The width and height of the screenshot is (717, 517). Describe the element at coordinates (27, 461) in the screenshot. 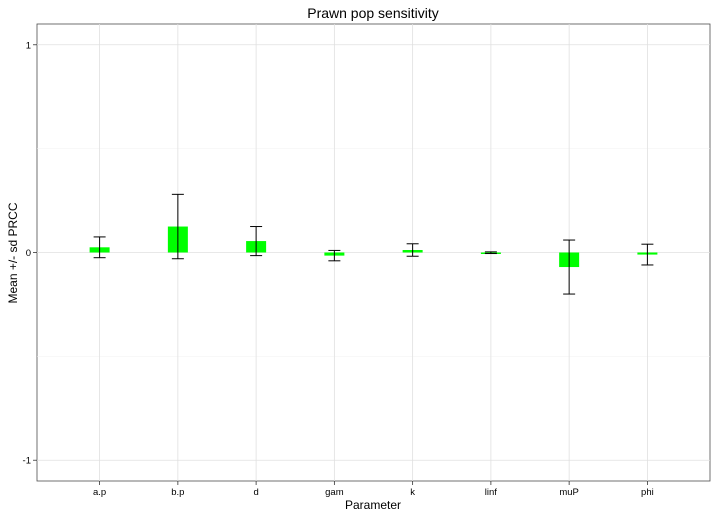

I see `y-tick-label: -1` at that location.